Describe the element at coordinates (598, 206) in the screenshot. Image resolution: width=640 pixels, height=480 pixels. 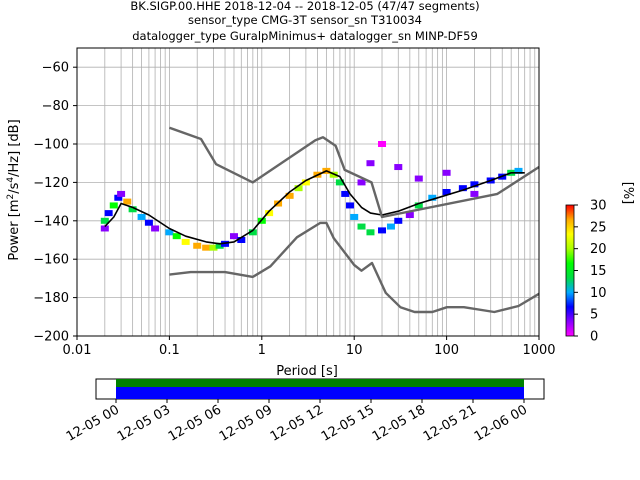
I see `colorbar-tick-label: 30` at that location.